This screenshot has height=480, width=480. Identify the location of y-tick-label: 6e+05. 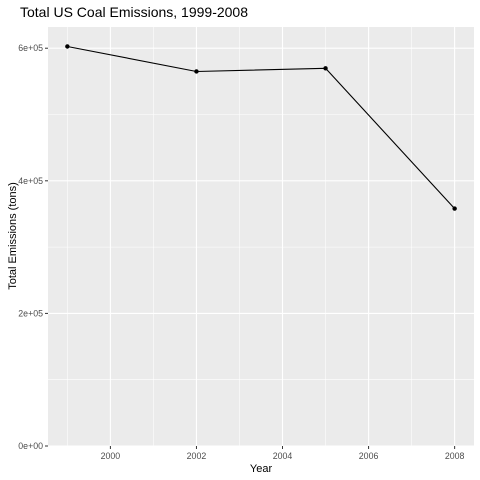
(30, 48).